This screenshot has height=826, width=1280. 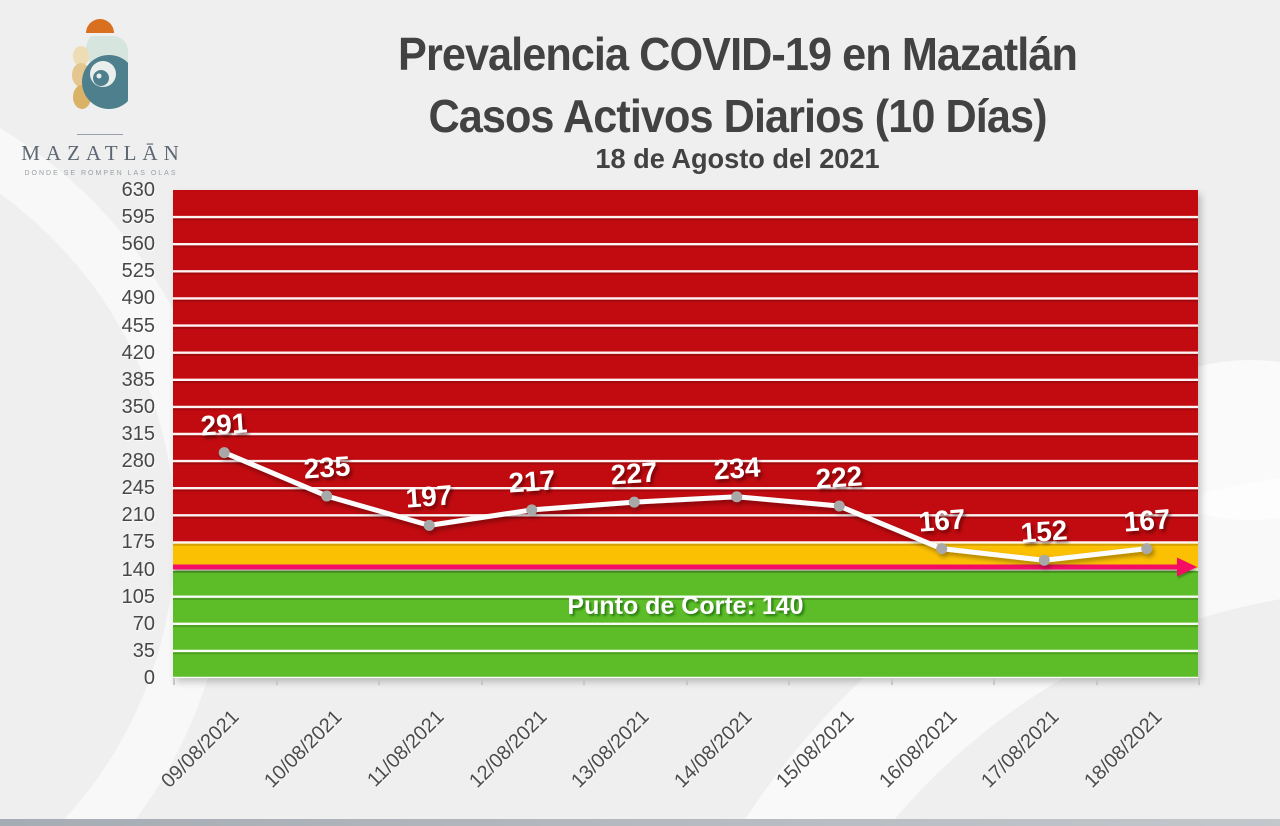 What do you see at coordinates (685, 567) in the screenshot?
I see `cutoff-line` at bounding box center [685, 567].